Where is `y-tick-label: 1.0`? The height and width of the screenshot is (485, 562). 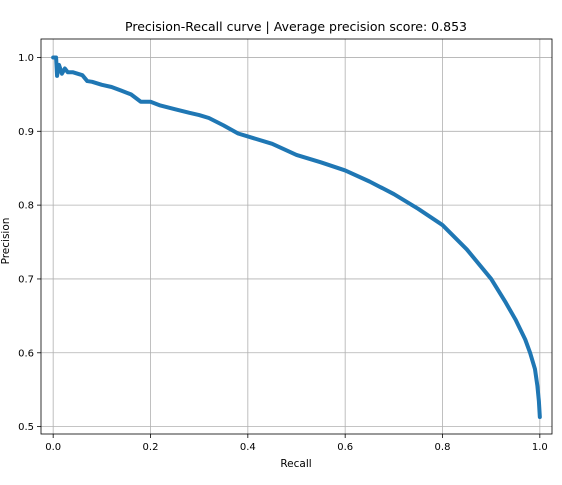 y-tick-label: 1.0 is located at coordinates (26, 58).